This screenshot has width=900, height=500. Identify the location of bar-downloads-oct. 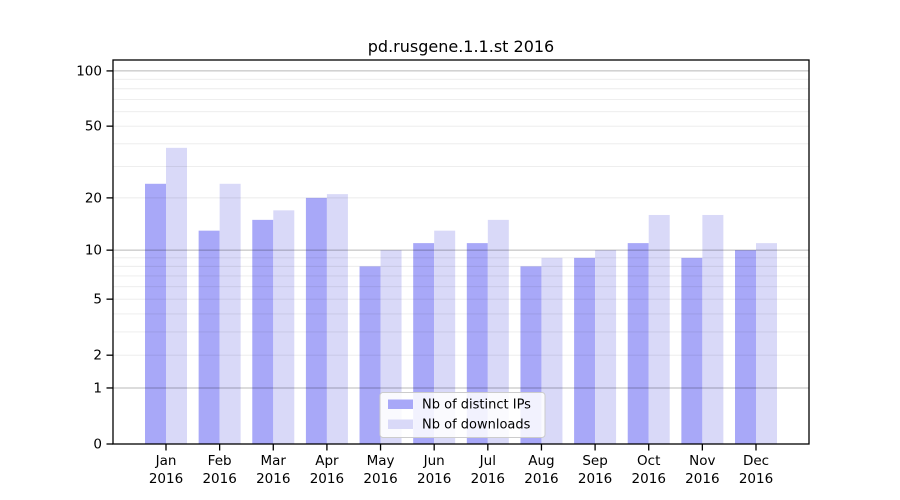
(659, 329).